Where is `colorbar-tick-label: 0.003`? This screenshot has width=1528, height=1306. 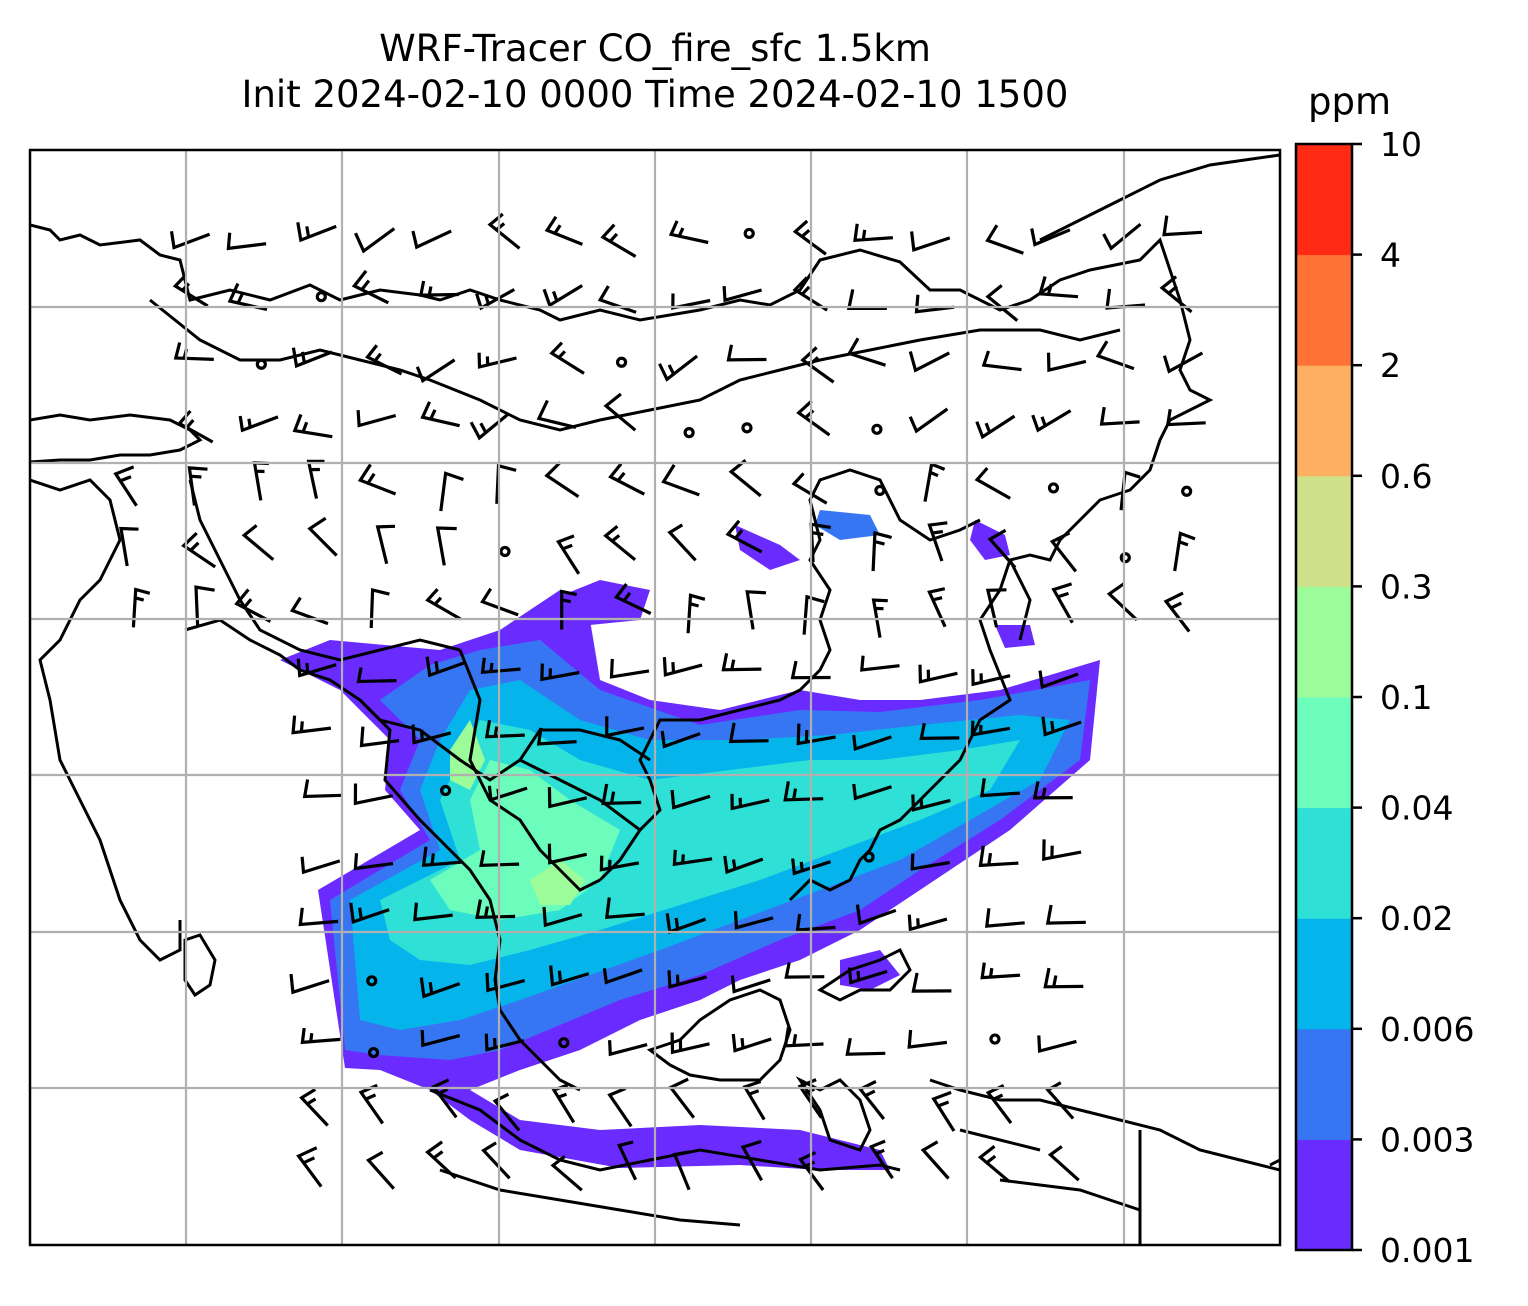
colorbar-tick-label: 0.003 is located at coordinates (1427, 1139).